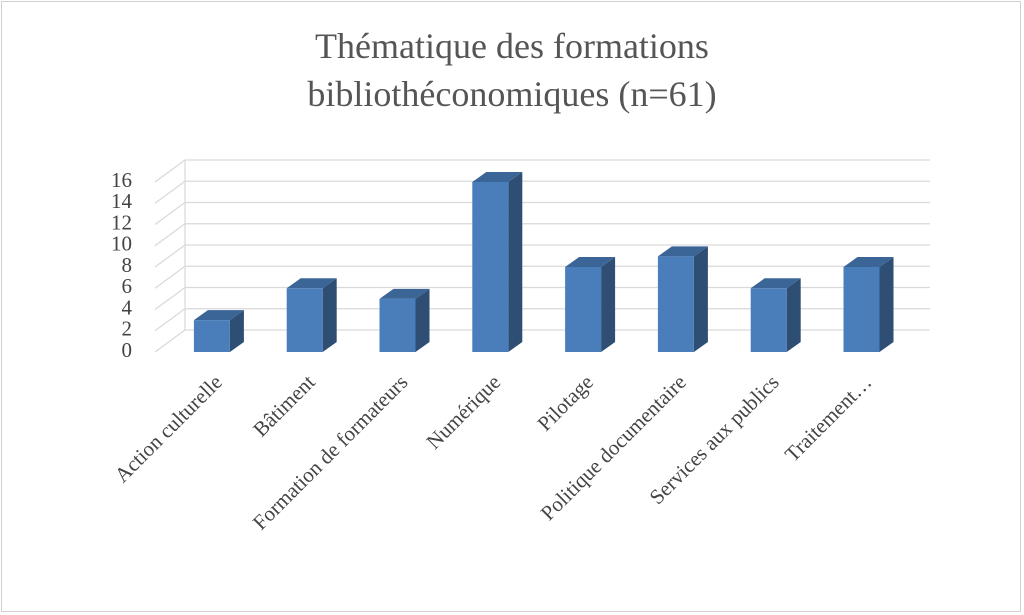 This screenshot has width=1024, height=615. What do you see at coordinates (330, 452) in the screenshot?
I see `x-tick-label: Formation de formateurs` at bounding box center [330, 452].